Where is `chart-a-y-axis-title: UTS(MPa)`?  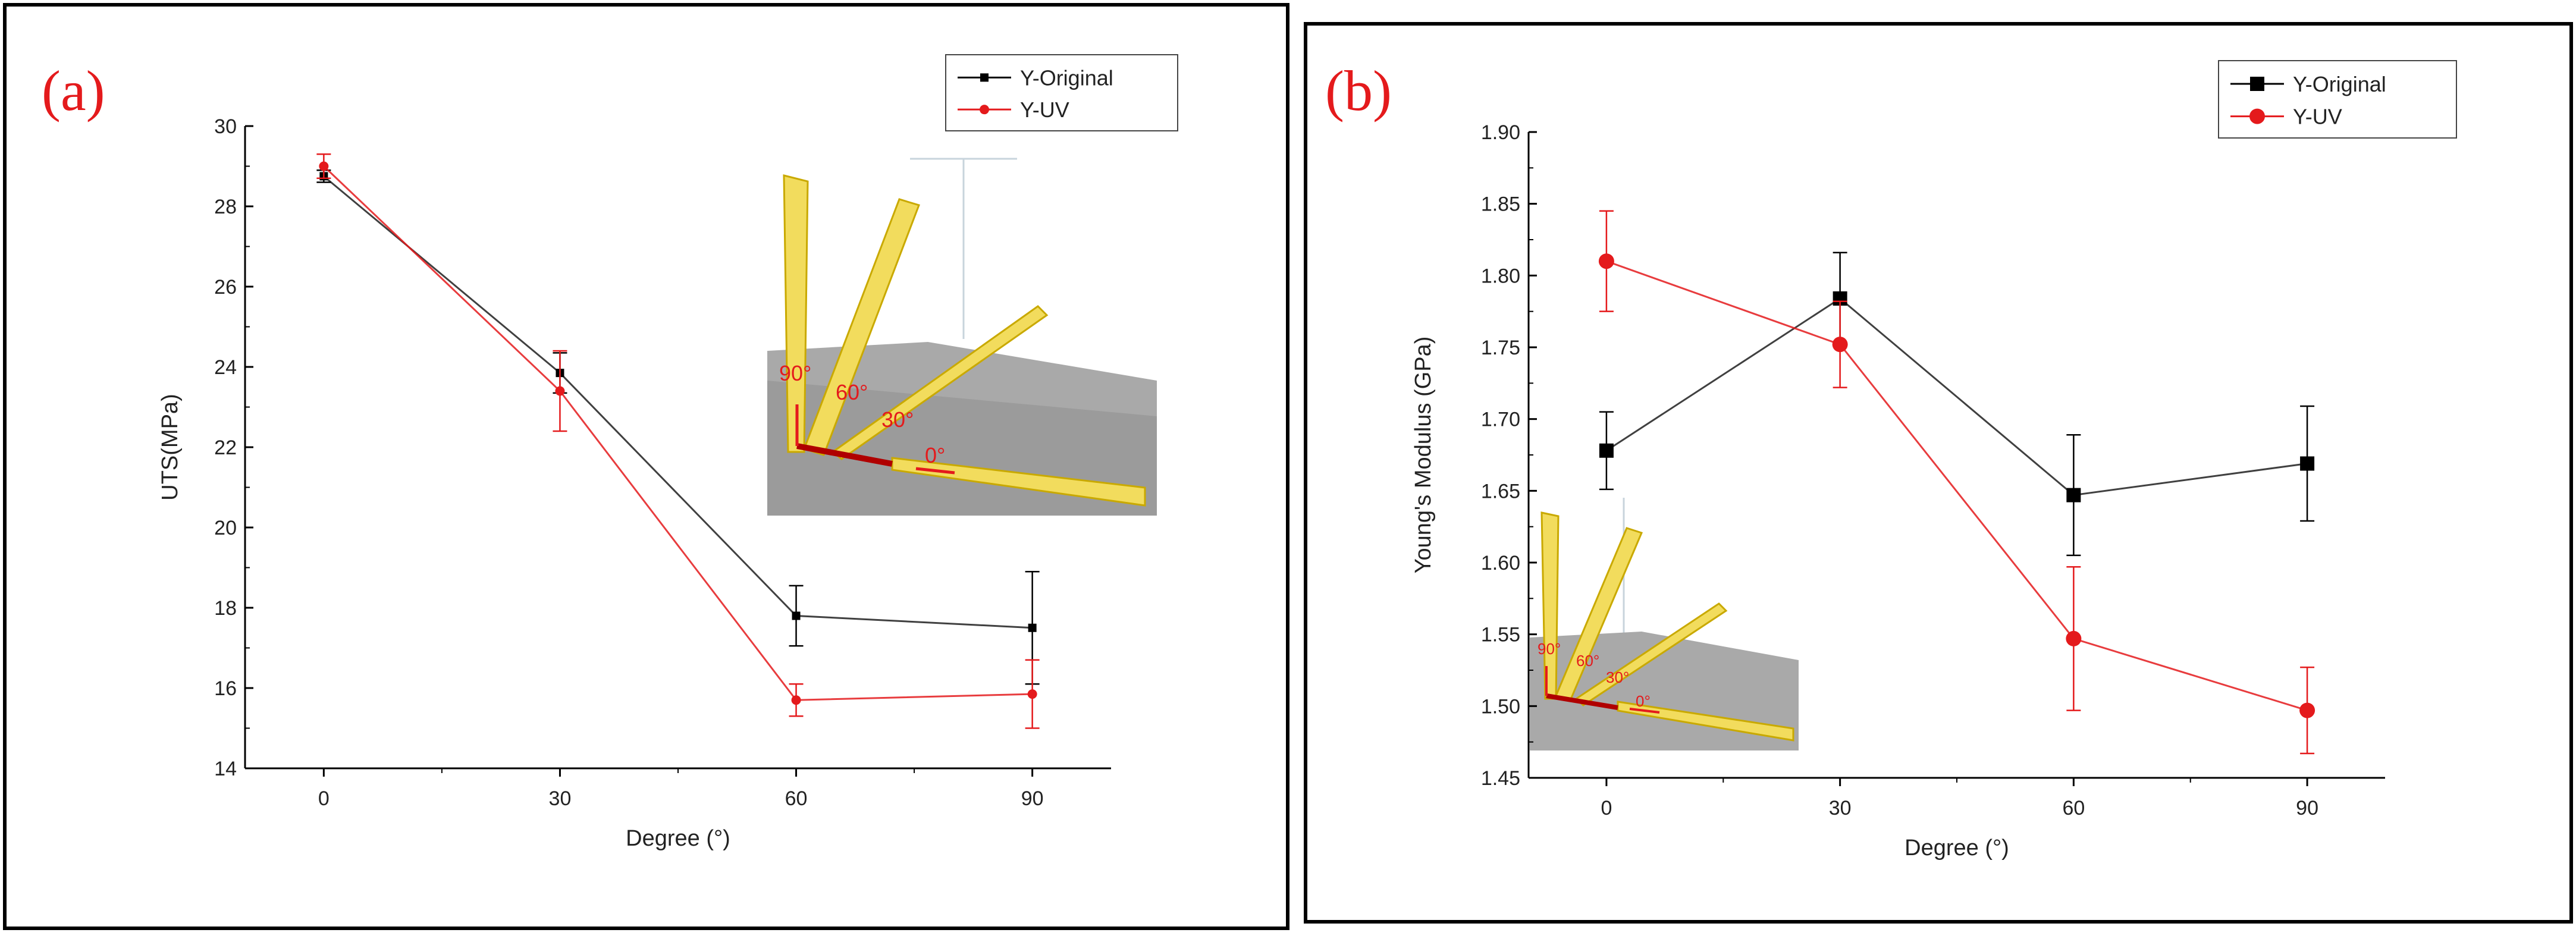
chart-a-y-axis-title: UTS(MPa) is located at coordinates (170, 447).